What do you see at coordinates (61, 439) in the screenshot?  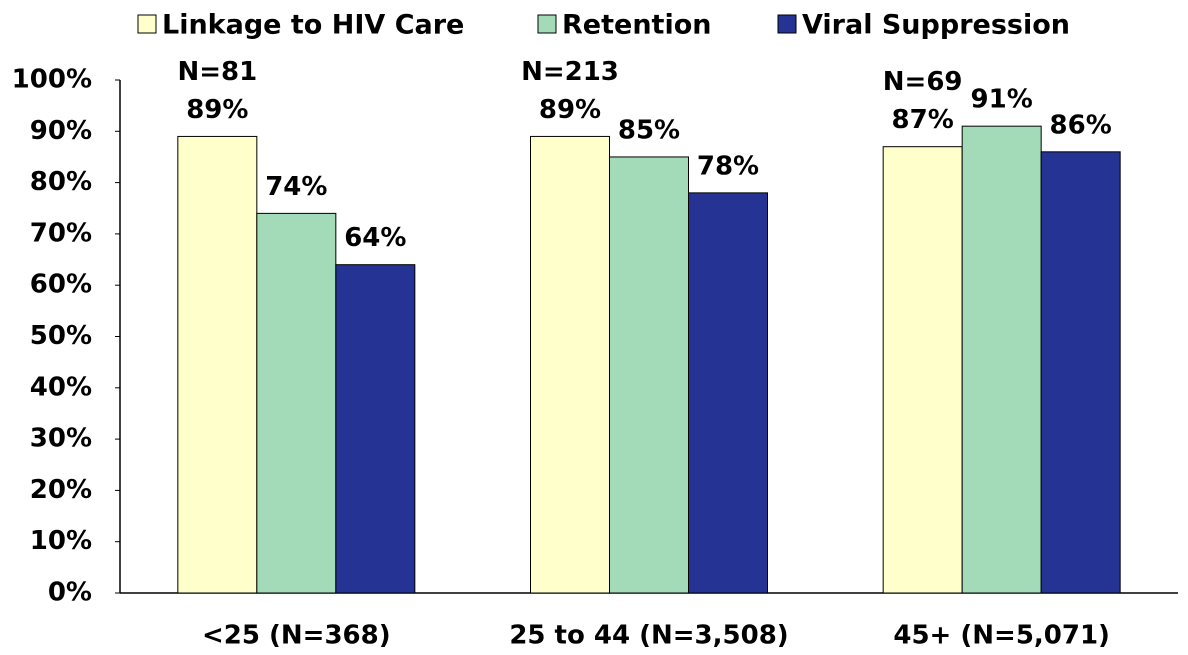 I see `y-tick-label: 30%` at bounding box center [61, 439].